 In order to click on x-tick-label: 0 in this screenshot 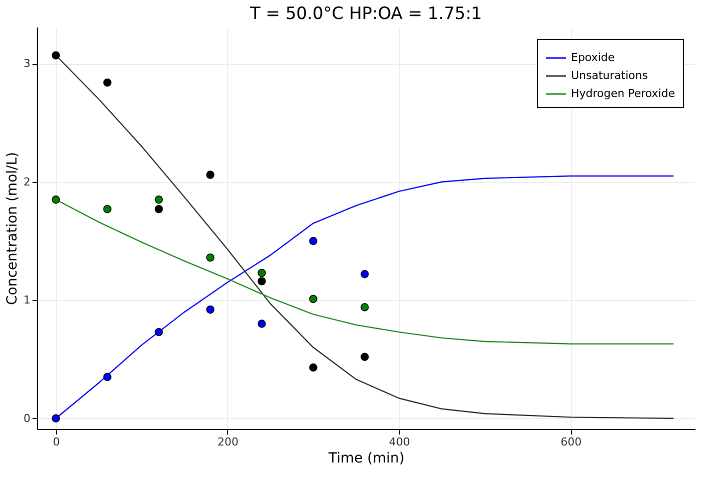, I will do `click(56, 442)`.